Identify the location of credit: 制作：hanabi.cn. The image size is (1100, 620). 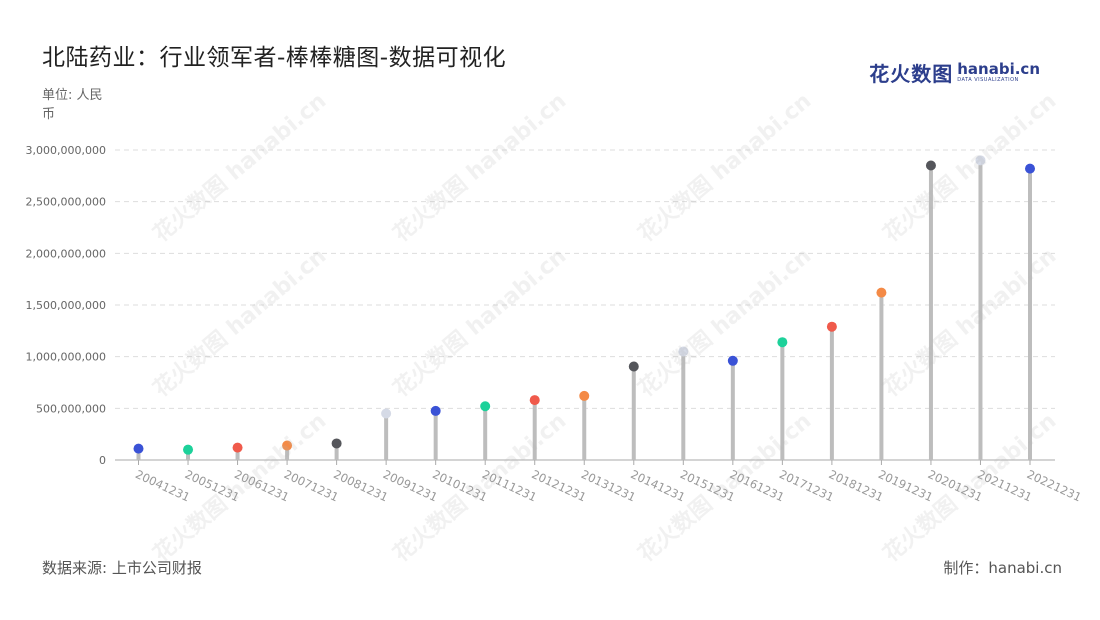
(1002, 567).